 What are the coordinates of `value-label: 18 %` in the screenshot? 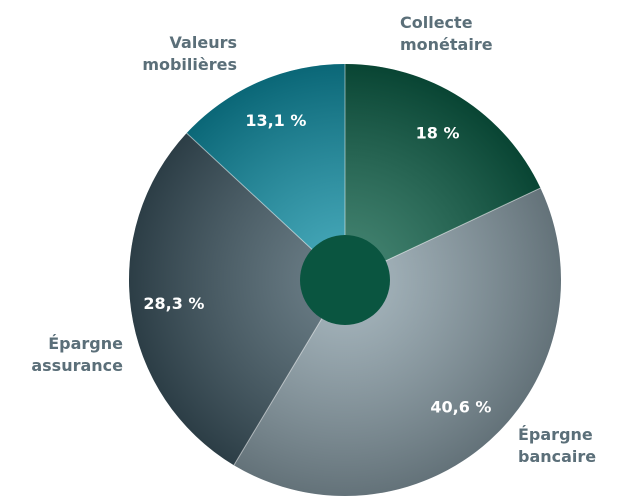 It's located at (438, 133).